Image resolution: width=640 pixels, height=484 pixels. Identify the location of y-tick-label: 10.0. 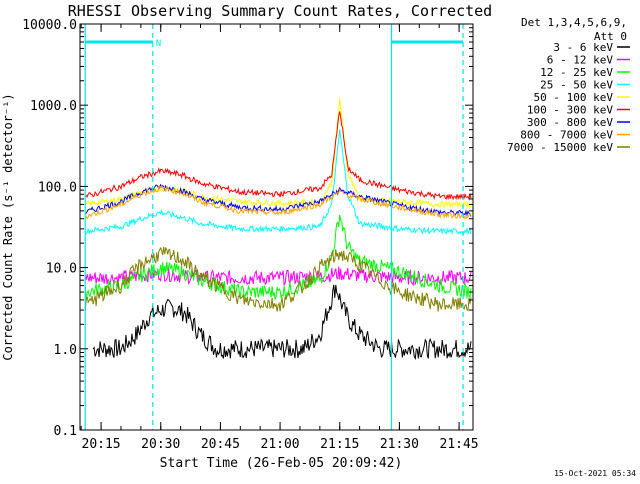
(61, 269).